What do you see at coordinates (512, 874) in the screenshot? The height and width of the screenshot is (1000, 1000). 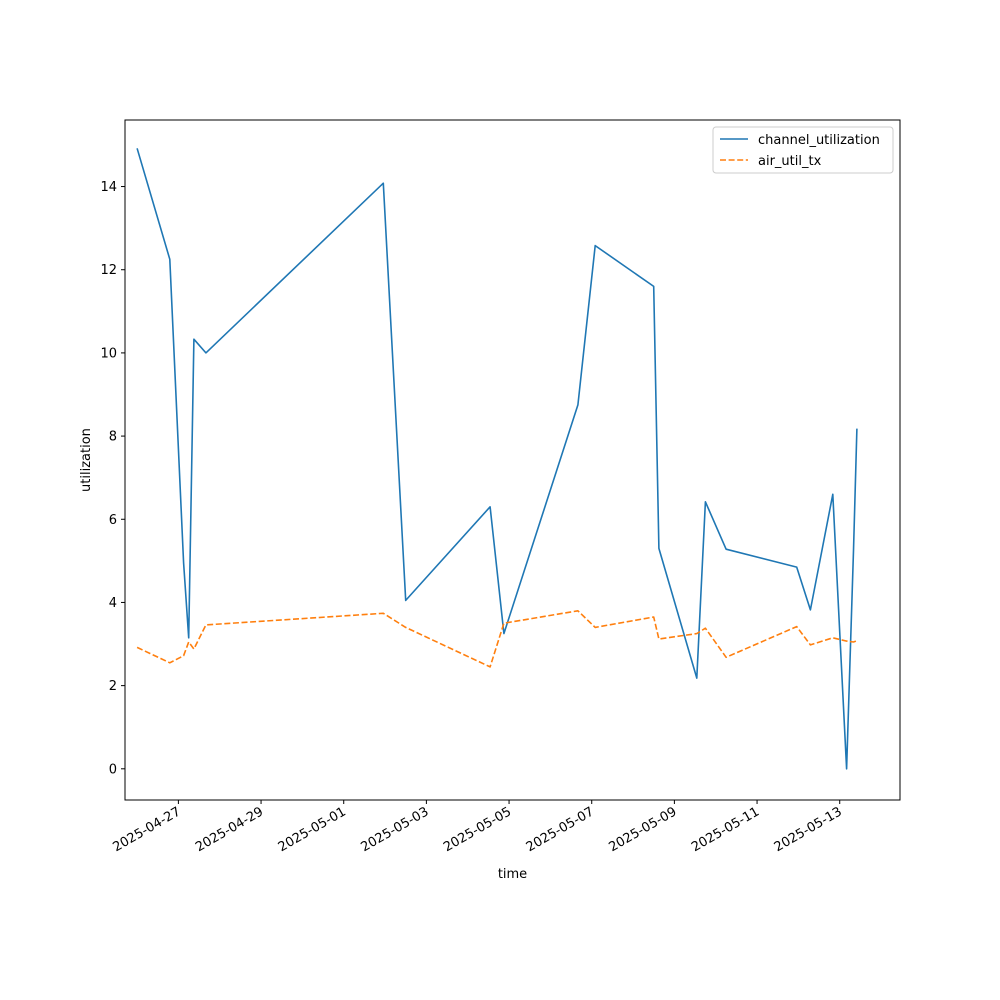 I see `x-axis-label: time` at bounding box center [512, 874].